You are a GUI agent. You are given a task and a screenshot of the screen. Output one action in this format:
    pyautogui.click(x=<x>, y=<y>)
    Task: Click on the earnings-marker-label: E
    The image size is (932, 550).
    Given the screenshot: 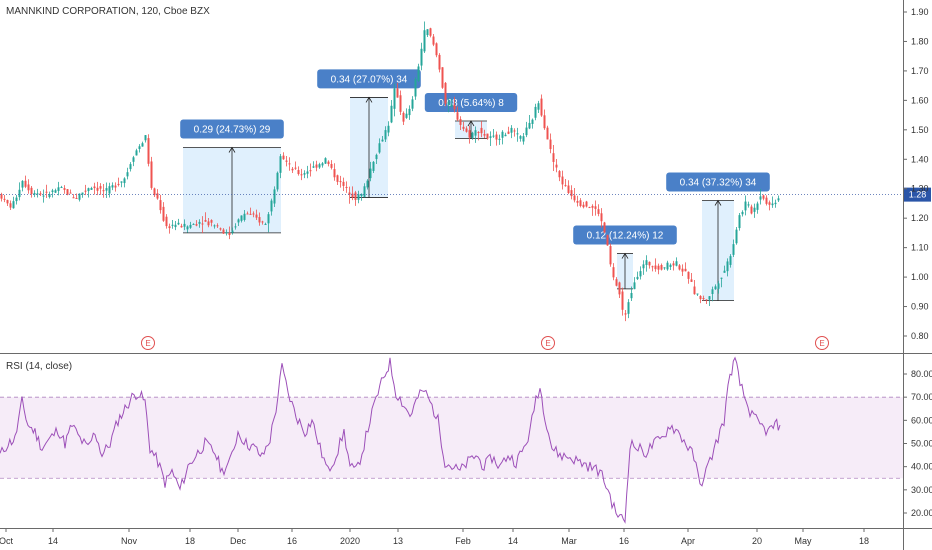 What is the action you would take?
    pyautogui.click(x=147, y=343)
    